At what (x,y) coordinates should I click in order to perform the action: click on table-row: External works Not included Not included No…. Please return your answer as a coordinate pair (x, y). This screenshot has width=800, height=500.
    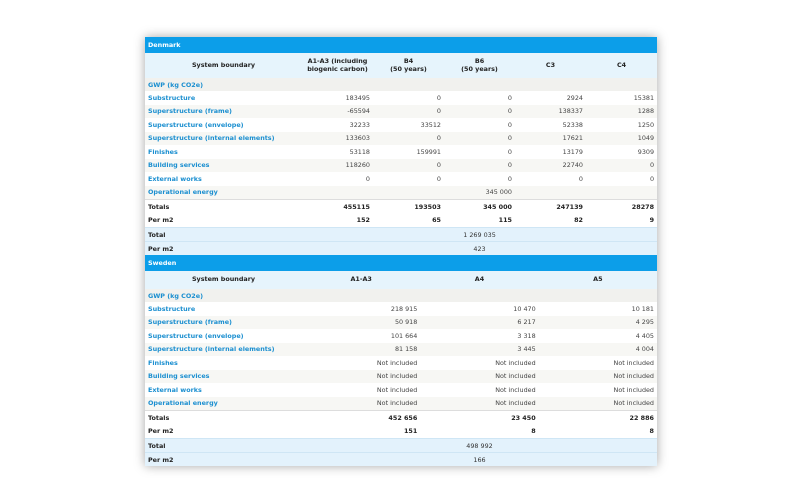
    Looking at the image, I should click on (401, 390).